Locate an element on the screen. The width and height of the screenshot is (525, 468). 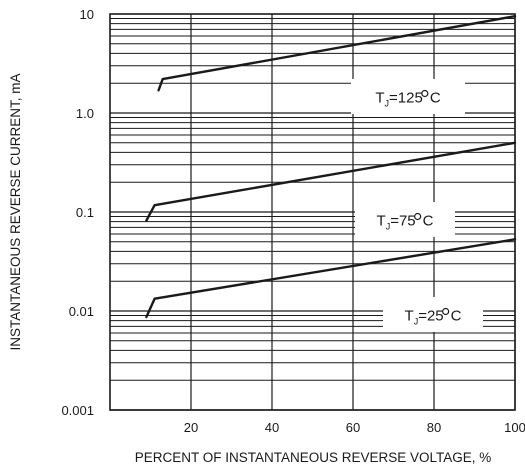
series-annotation-2: TJ=75 C is located at coordinates (405, 219).